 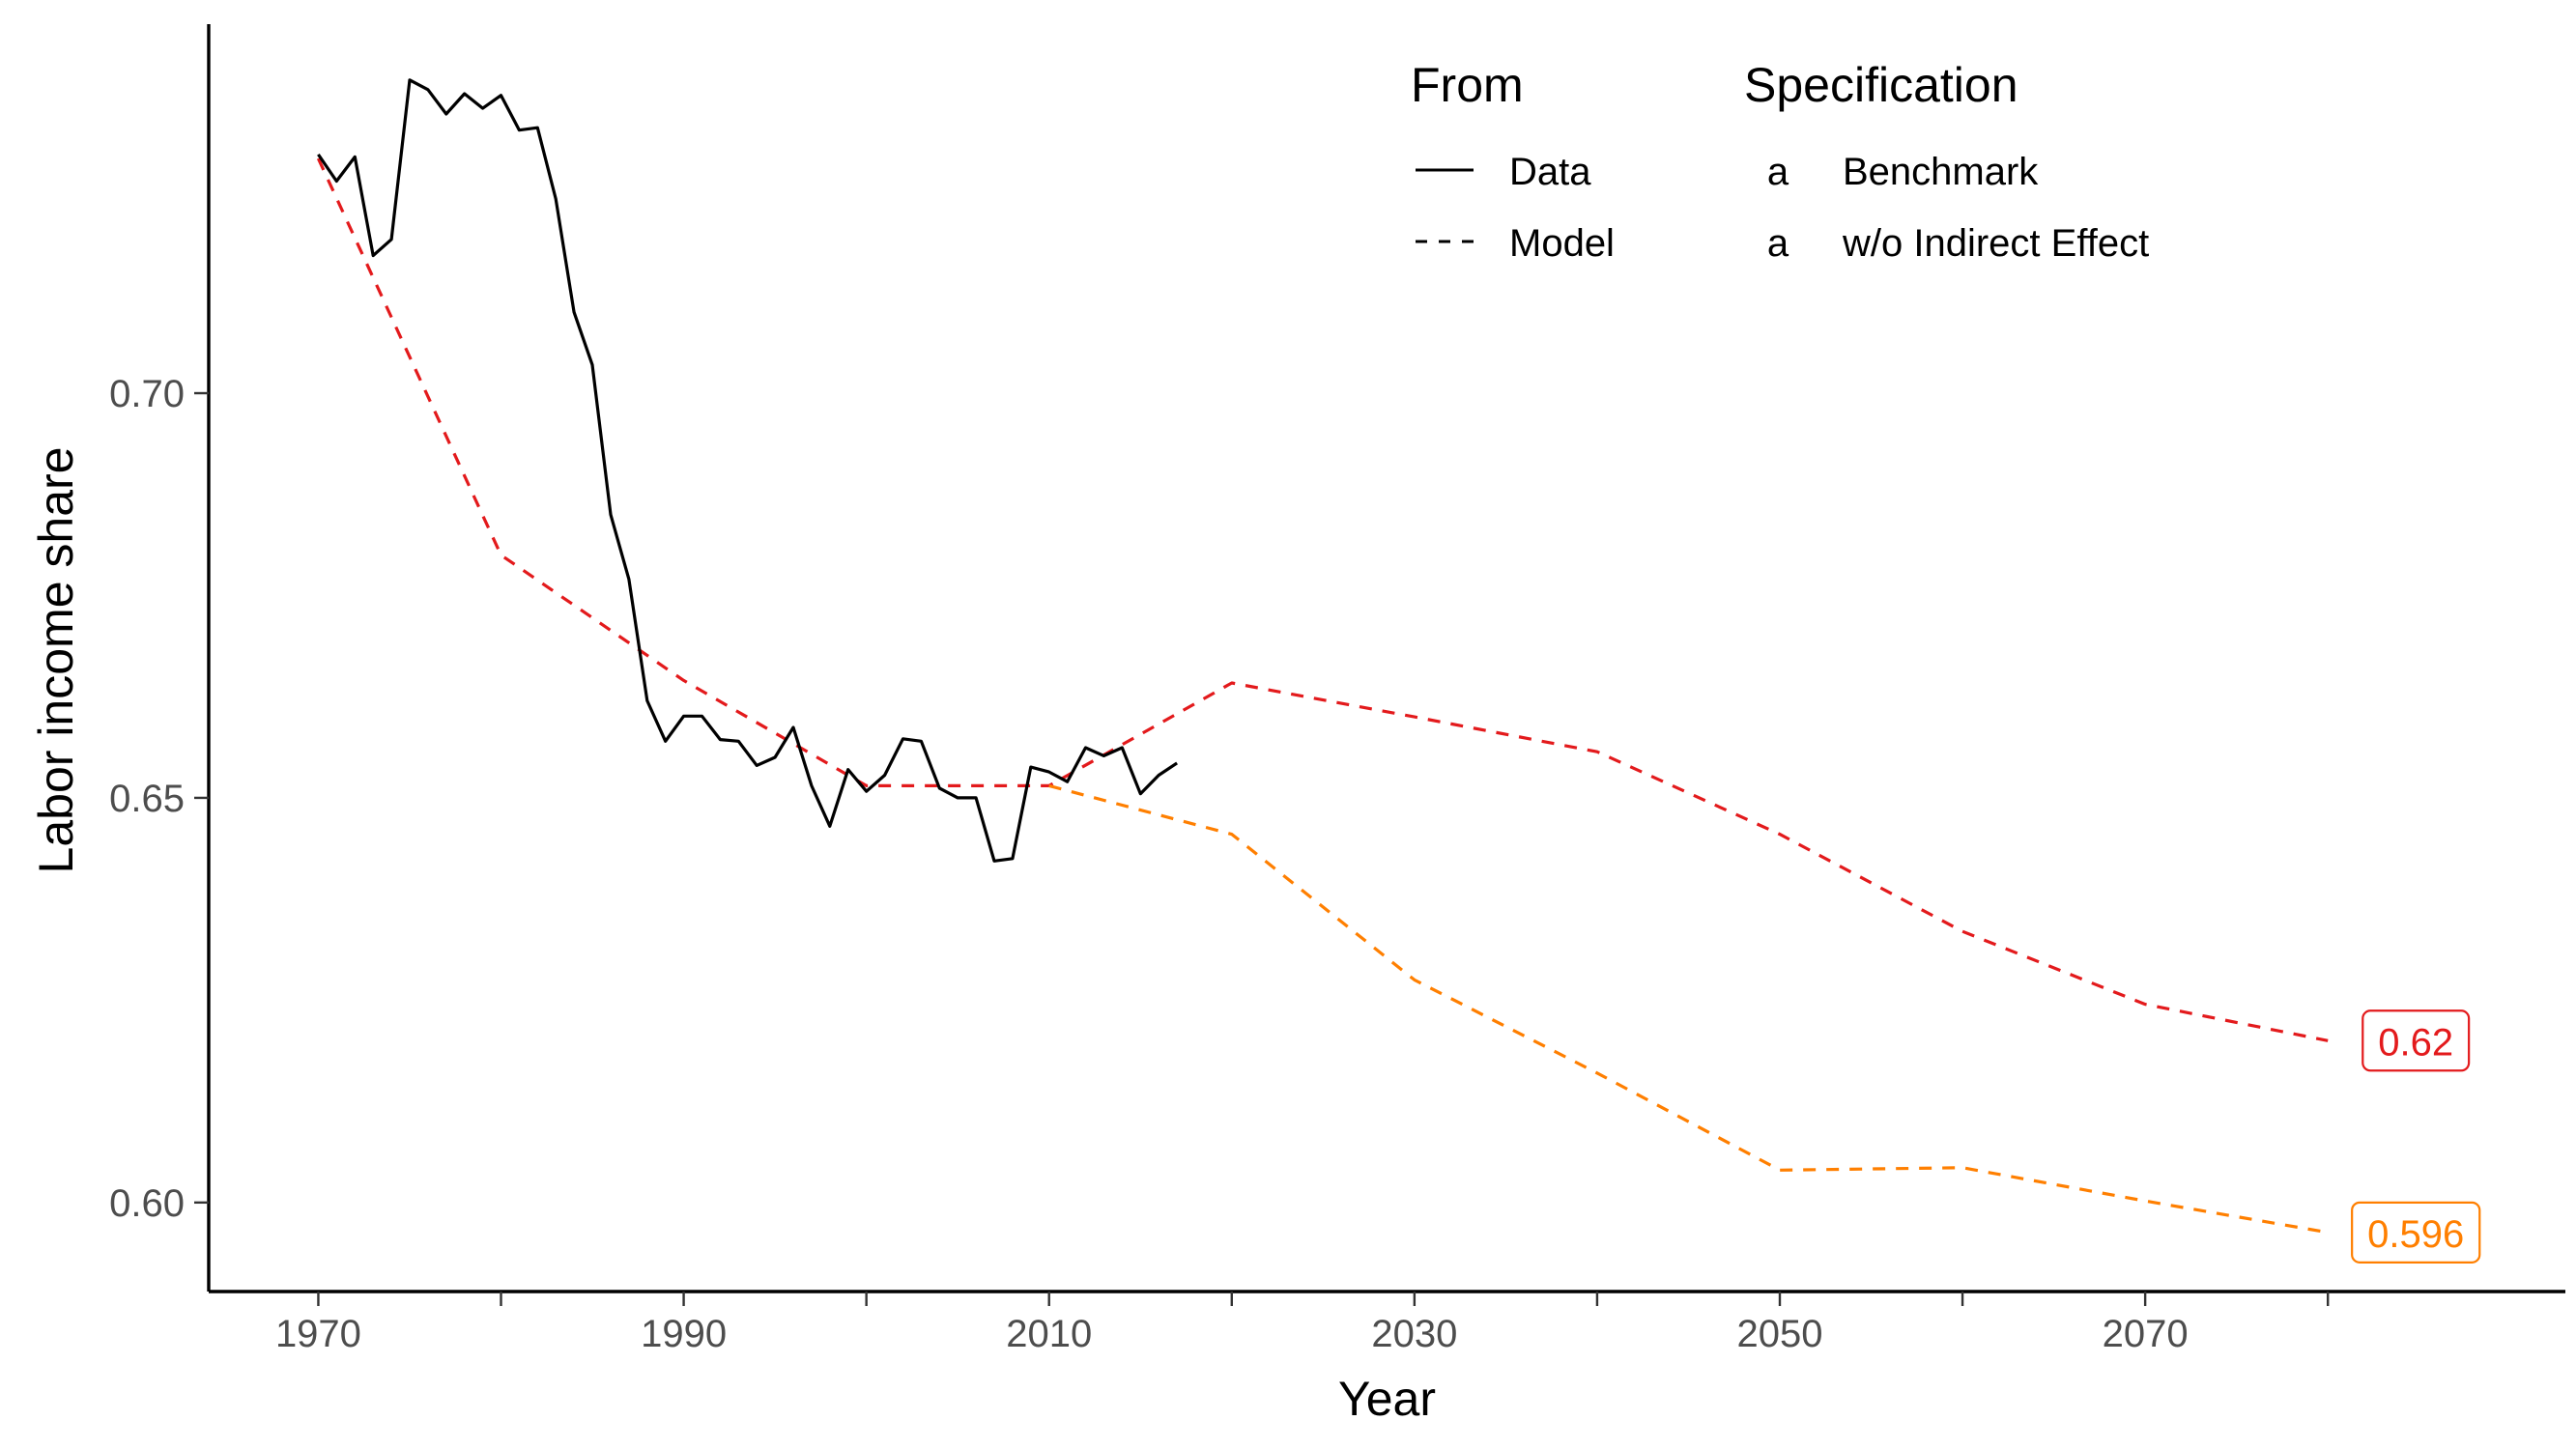 I want to click on end-label-box-benchmark, so click(x=2416, y=1040).